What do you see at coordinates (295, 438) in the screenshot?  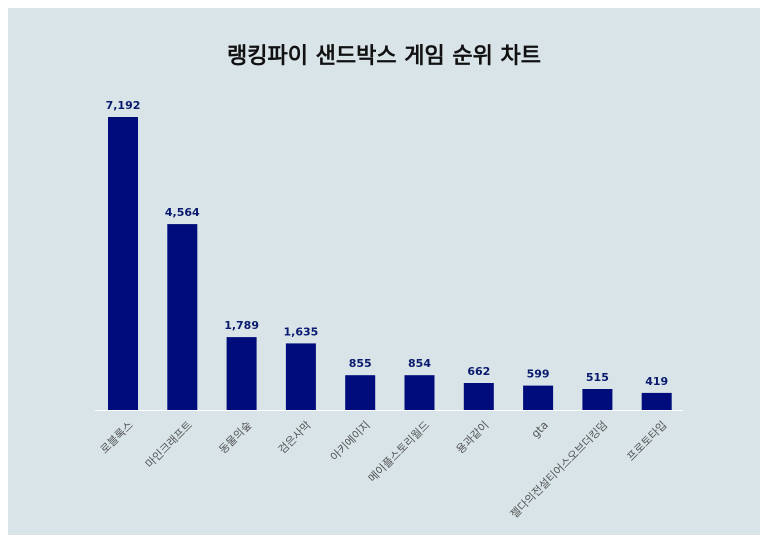 I see `x-tick-label: 검은사막` at bounding box center [295, 438].